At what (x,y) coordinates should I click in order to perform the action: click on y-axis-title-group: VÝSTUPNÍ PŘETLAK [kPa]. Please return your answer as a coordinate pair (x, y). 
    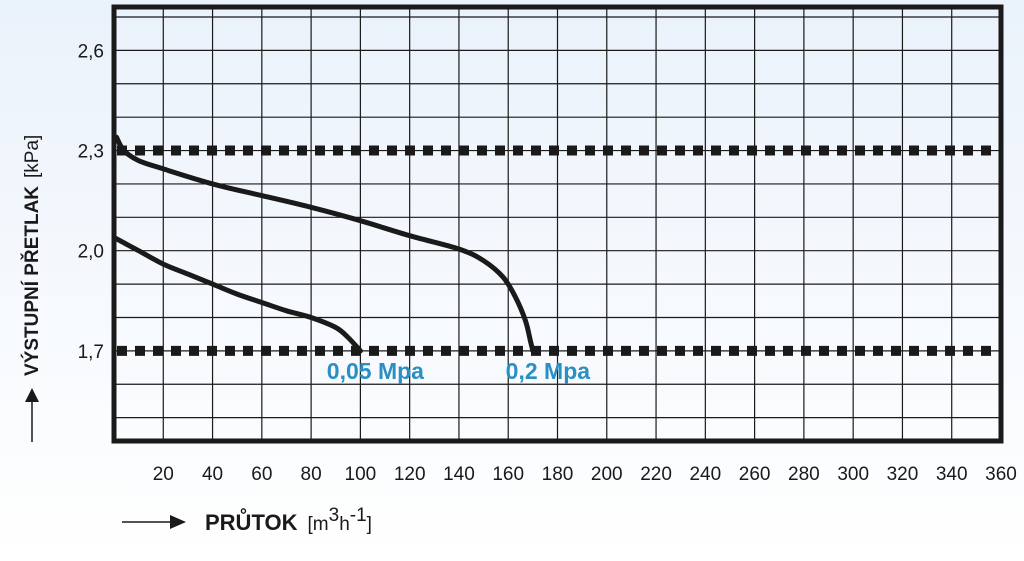
    Looking at the image, I should click on (32, 288).